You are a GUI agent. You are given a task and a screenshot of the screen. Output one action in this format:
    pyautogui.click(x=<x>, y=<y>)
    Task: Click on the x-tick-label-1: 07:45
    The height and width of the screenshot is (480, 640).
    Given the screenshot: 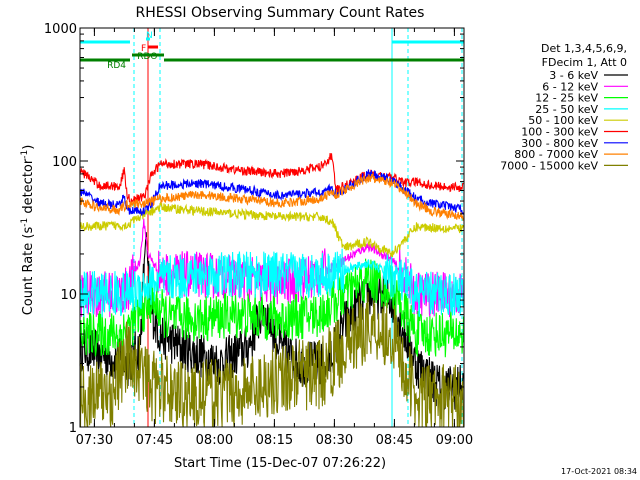 What is the action you would take?
    pyautogui.click(x=154, y=440)
    